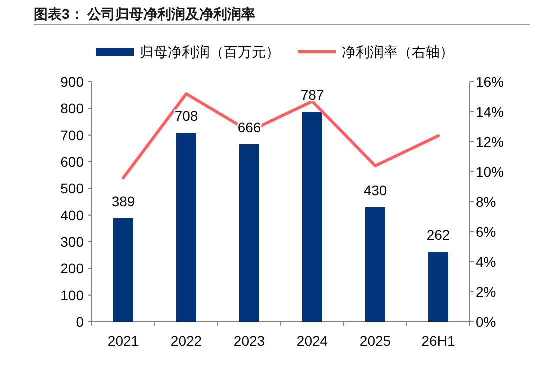 Image resolution: width=534 pixels, height=391 pixels. What do you see at coordinates (124, 201) in the screenshot?
I see `data-label: 389` at bounding box center [124, 201].